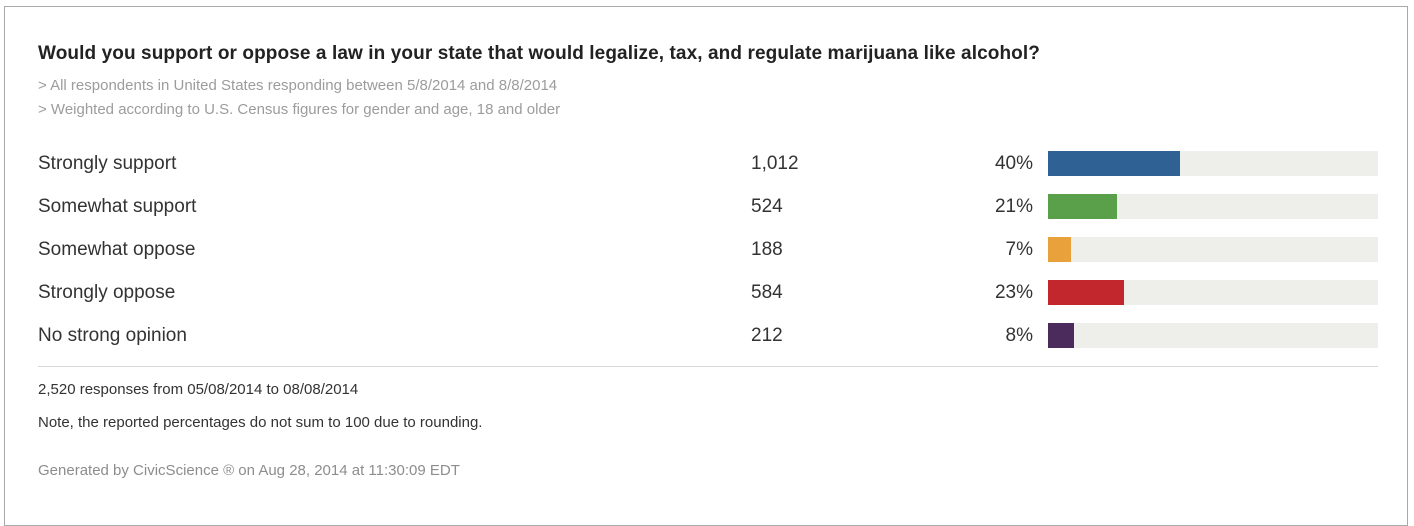  Describe the element at coordinates (117, 206) in the screenshot. I see `category-label: Somewhat support` at that location.